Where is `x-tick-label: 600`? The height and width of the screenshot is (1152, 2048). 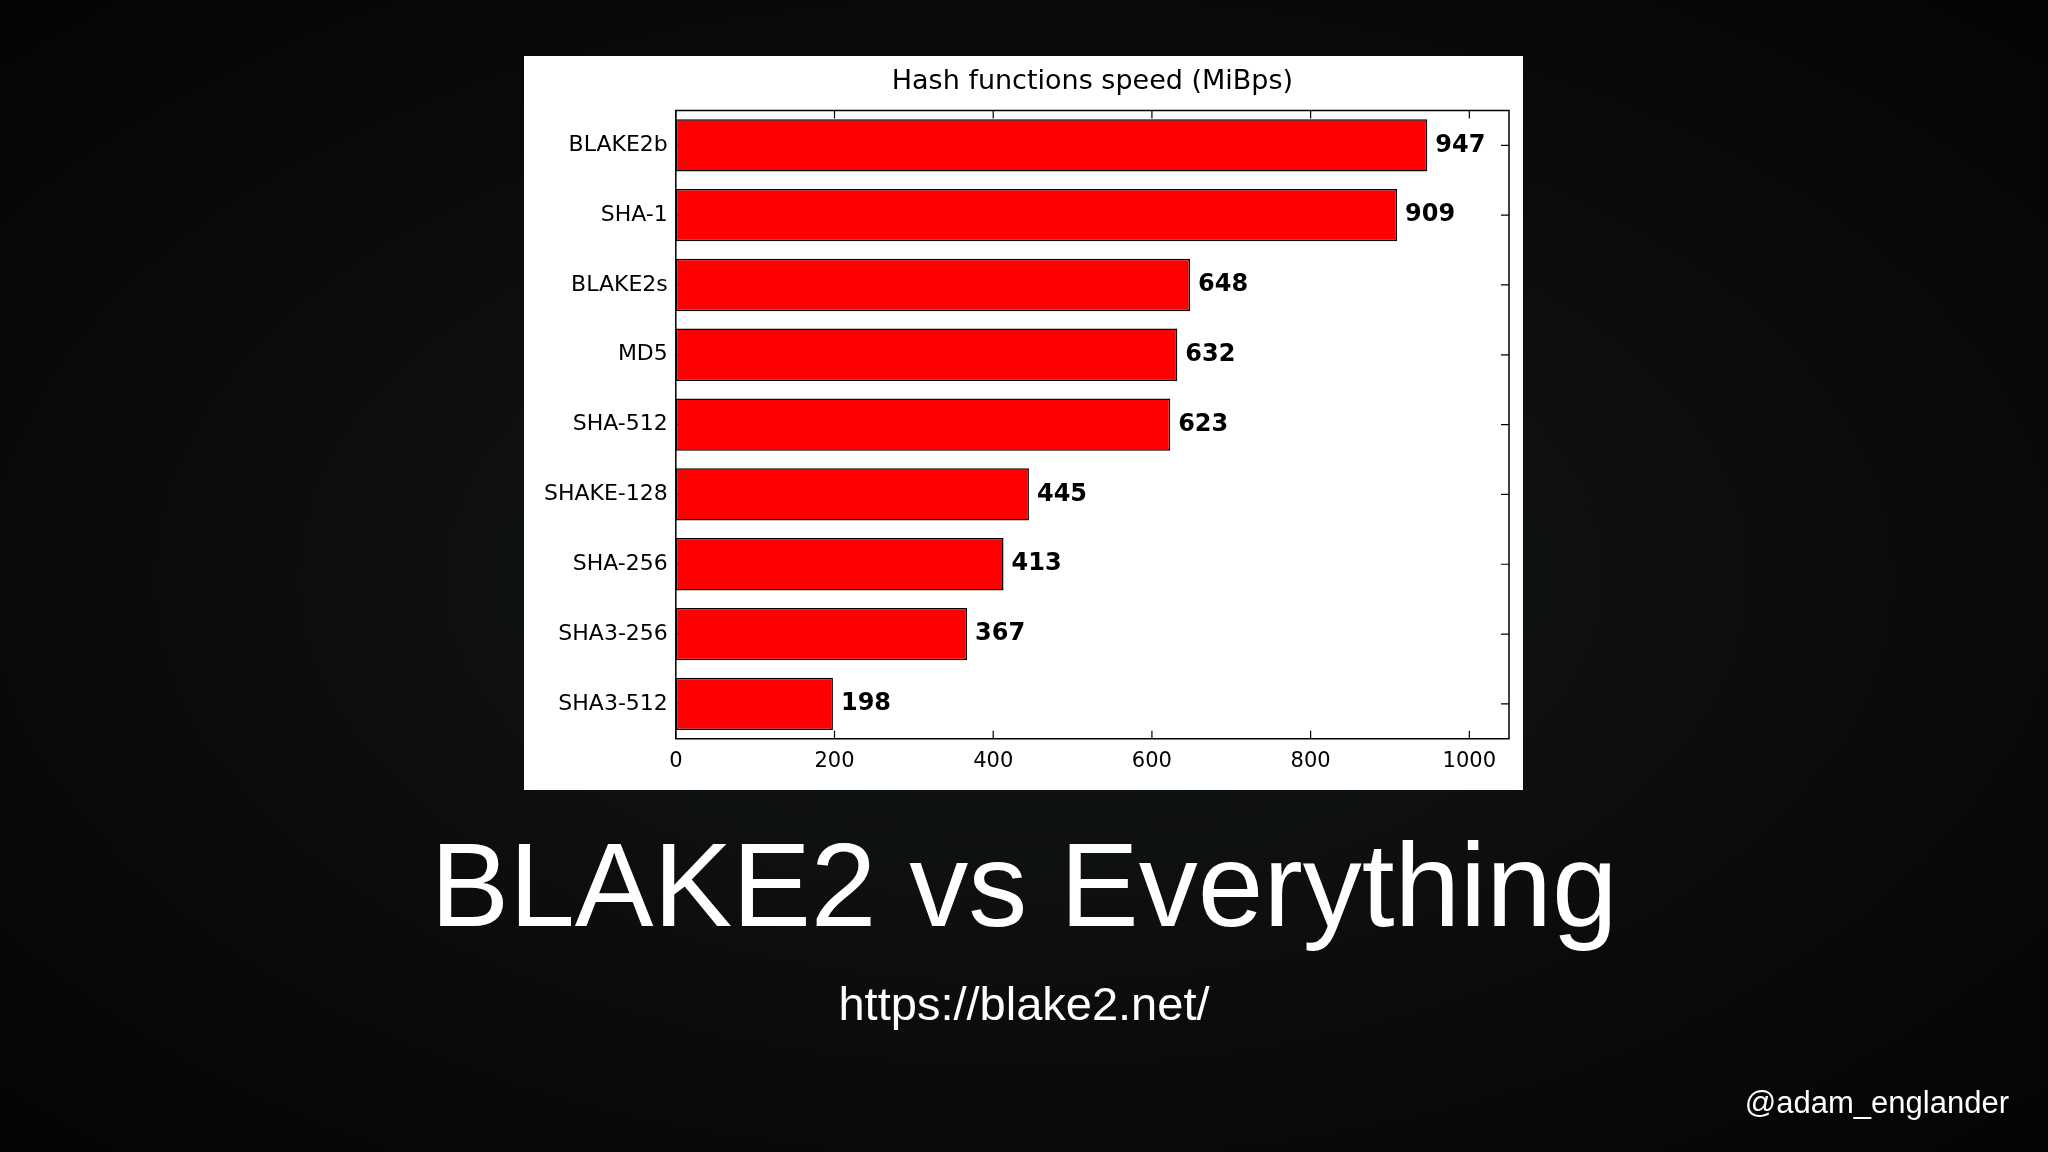
x-tick-label: 600 is located at coordinates (1151, 759).